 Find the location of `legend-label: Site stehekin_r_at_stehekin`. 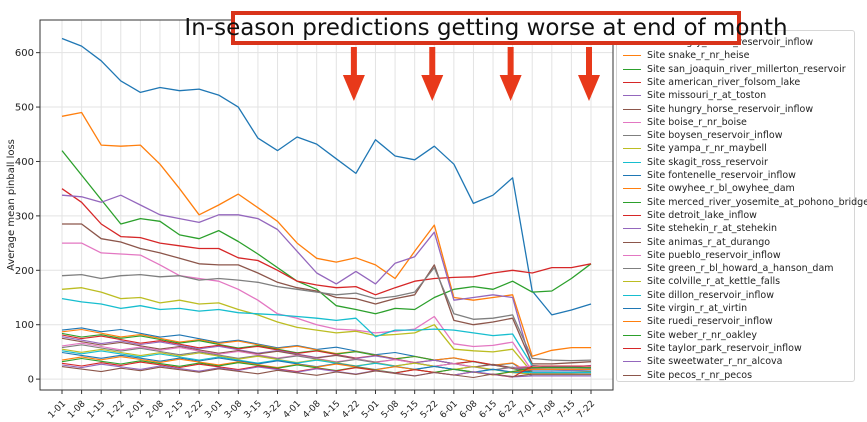

legend-label: Site stehekin_r_at_stehekin is located at coordinates (712, 229).